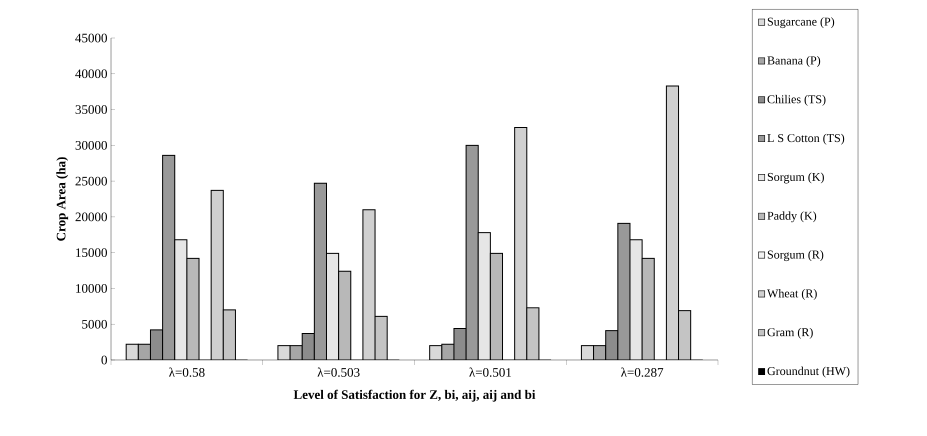 Image resolution: width=927 pixels, height=436 pixels. I want to click on y-tick-label: 0, so click(104, 360).